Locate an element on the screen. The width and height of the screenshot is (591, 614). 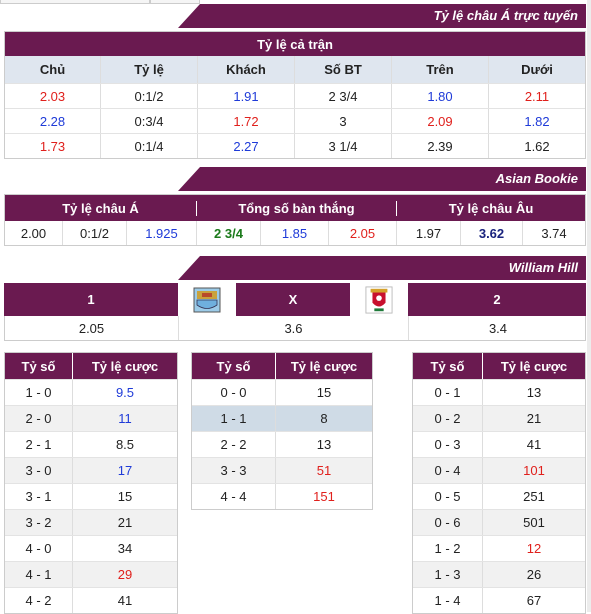
odds-cell: 2.27 is located at coordinates (246, 146).